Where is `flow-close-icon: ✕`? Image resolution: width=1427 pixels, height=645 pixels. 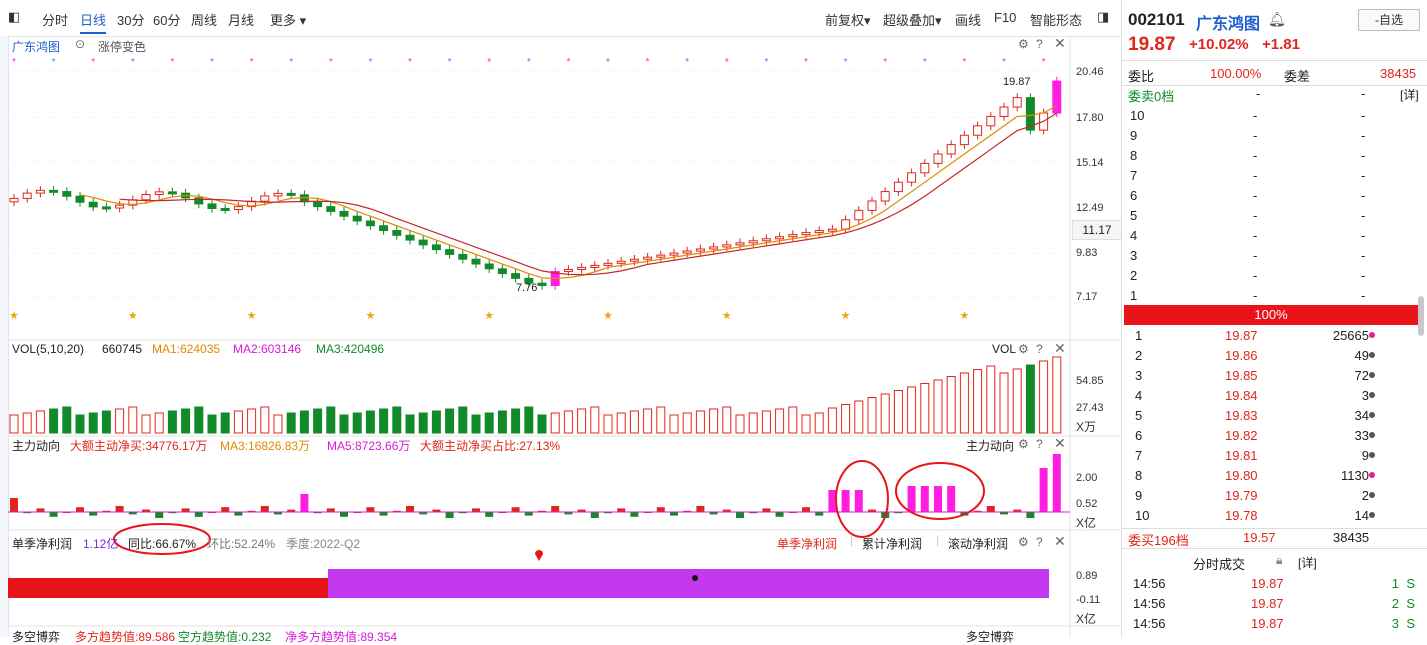 flow-close-icon: ✕ is located at coordinates (1060, 443).